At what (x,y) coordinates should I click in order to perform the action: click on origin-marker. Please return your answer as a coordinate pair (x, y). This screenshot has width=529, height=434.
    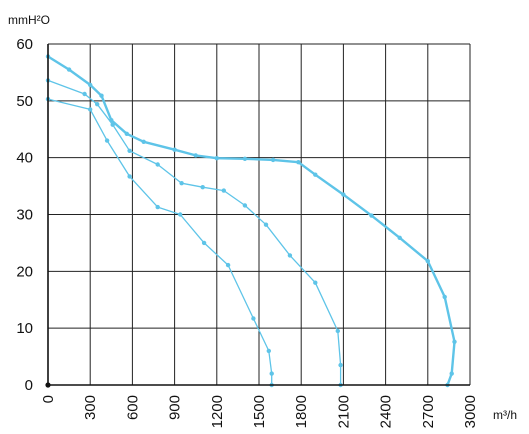
    Looking at the image, I should click on (48, 385).